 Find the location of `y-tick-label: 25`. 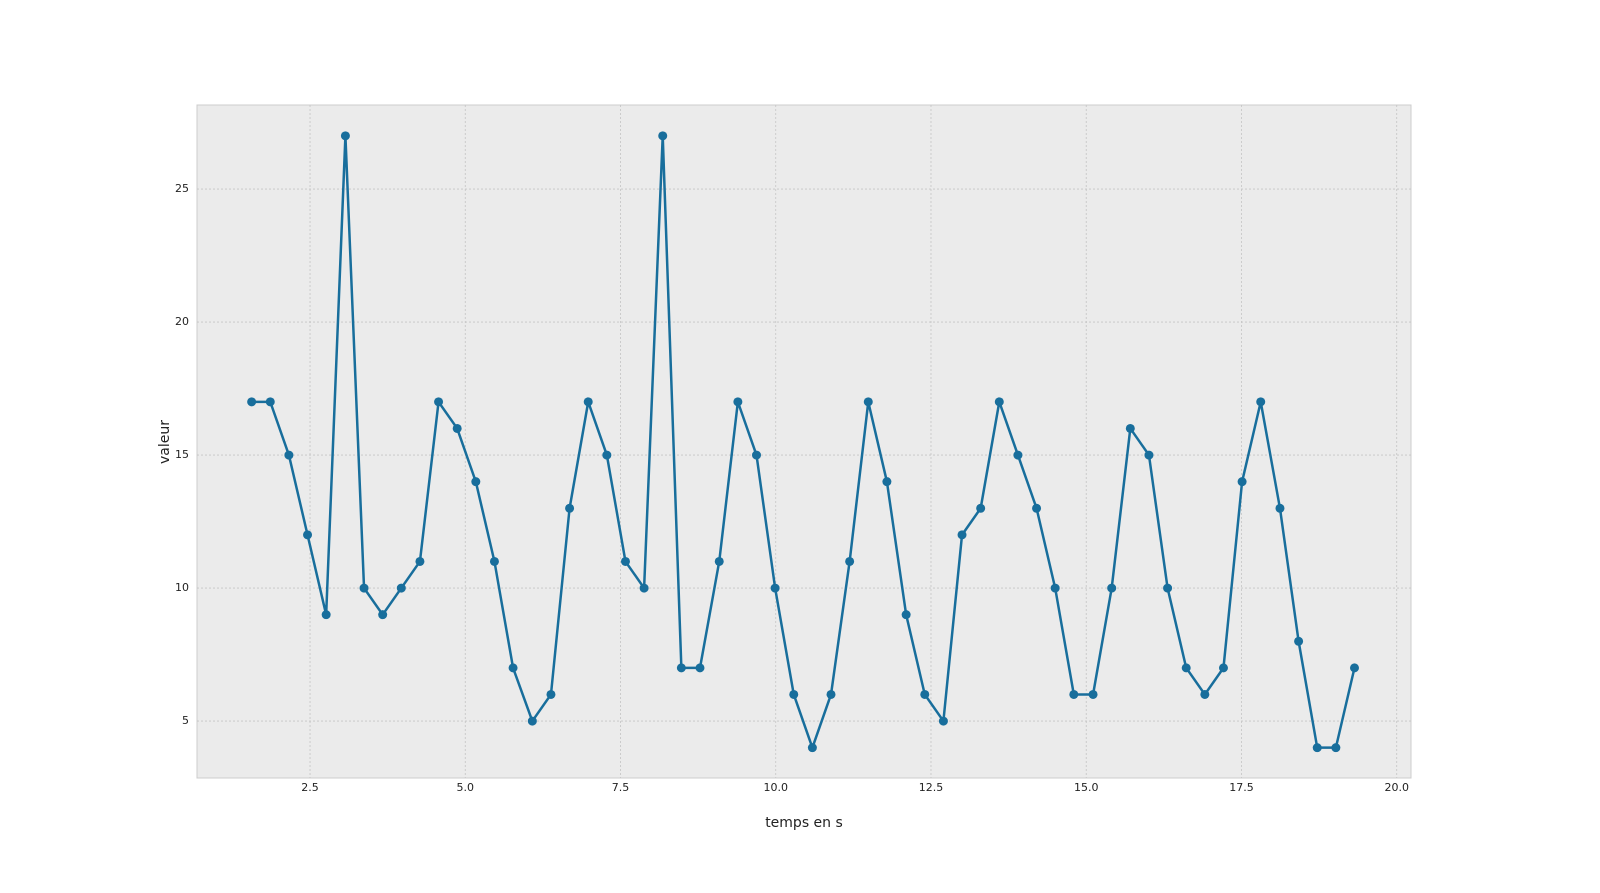

y-tick-label: 25 is located at coordinates (182, 188).